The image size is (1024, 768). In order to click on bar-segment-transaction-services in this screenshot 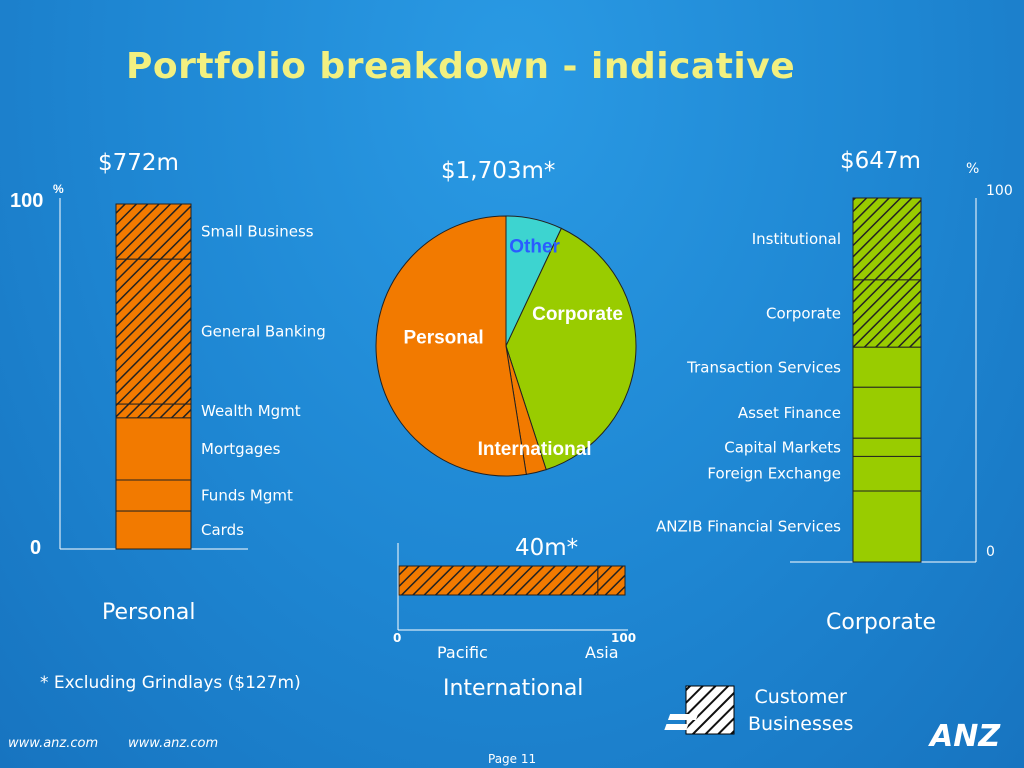, I will do `click(887, 367)`.